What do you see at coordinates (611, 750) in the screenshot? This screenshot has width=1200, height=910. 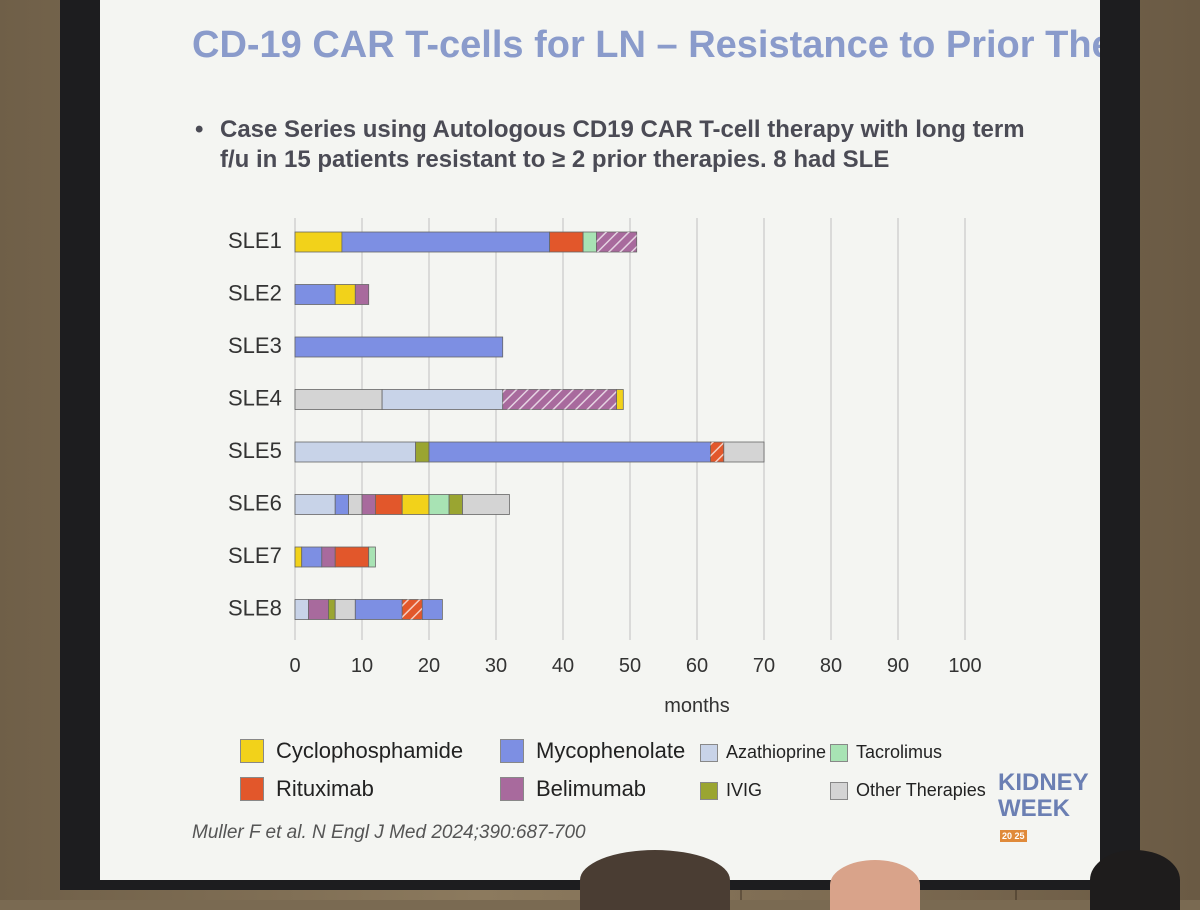 I see `legend-label: Mycophenolate` at bounding box center [611, 750].